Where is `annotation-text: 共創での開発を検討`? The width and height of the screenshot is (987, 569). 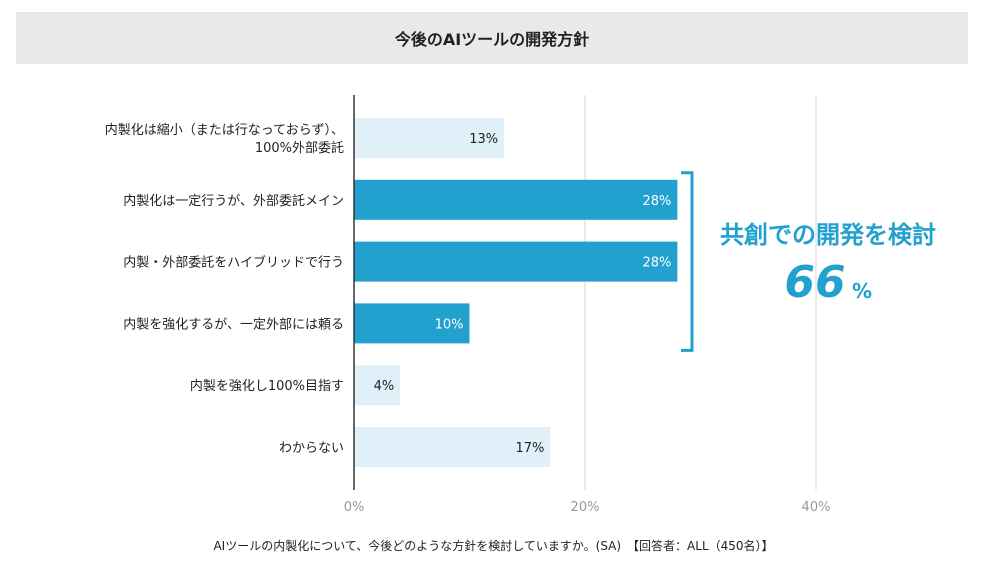
annotation-text: 共創での開発を検討 is located at coordinates (828, 235).